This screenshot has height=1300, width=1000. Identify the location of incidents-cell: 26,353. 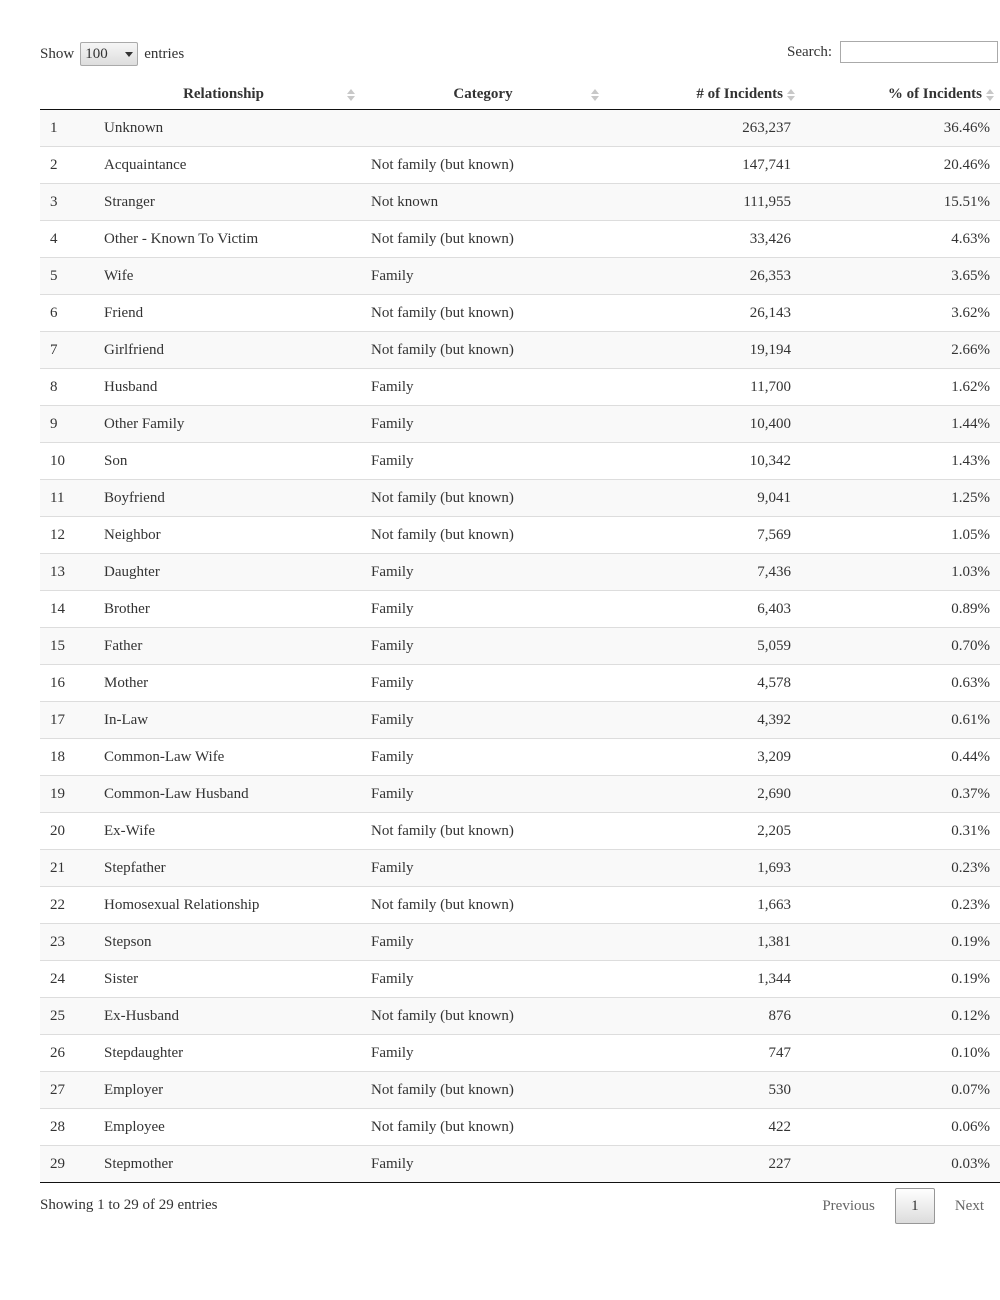
(710, 276).